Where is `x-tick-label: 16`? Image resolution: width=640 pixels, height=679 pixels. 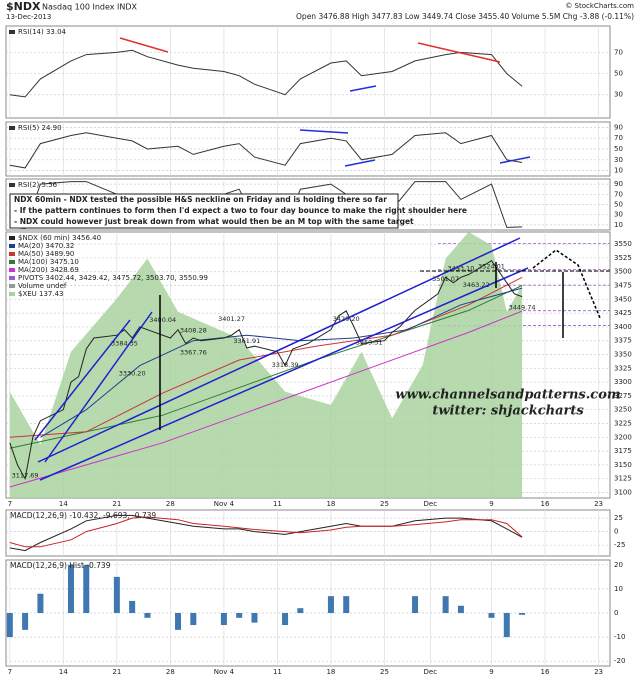 x-tick-label: 16 is located at coordinates (545, 504).